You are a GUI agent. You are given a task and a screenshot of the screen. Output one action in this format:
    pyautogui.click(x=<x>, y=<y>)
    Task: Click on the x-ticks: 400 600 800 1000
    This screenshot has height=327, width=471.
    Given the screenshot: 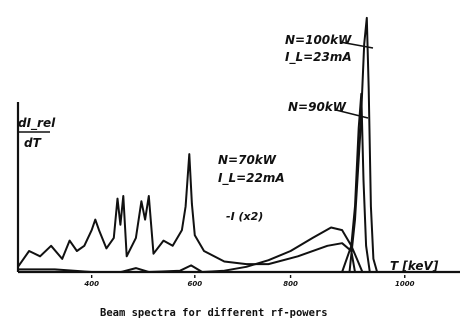 What is the action you would take?
    pyautogui.click(x=249, y=281)
    